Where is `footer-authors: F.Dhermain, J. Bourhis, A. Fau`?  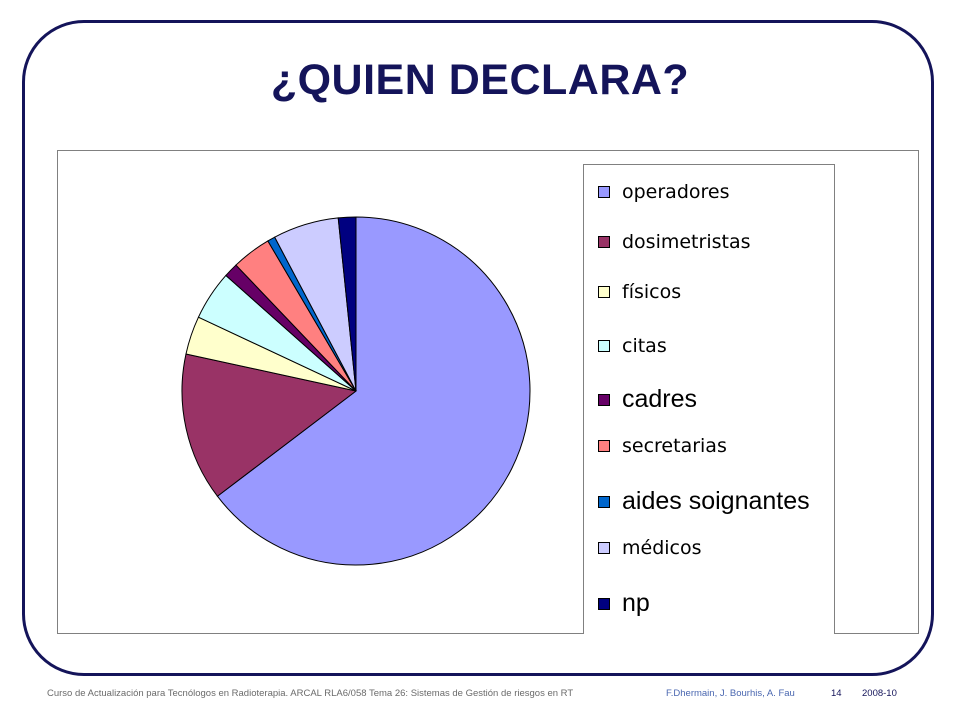
footer-authors: F.Dhermain, J. Bourhis, A. Fau is located at coordinates (730, 693).